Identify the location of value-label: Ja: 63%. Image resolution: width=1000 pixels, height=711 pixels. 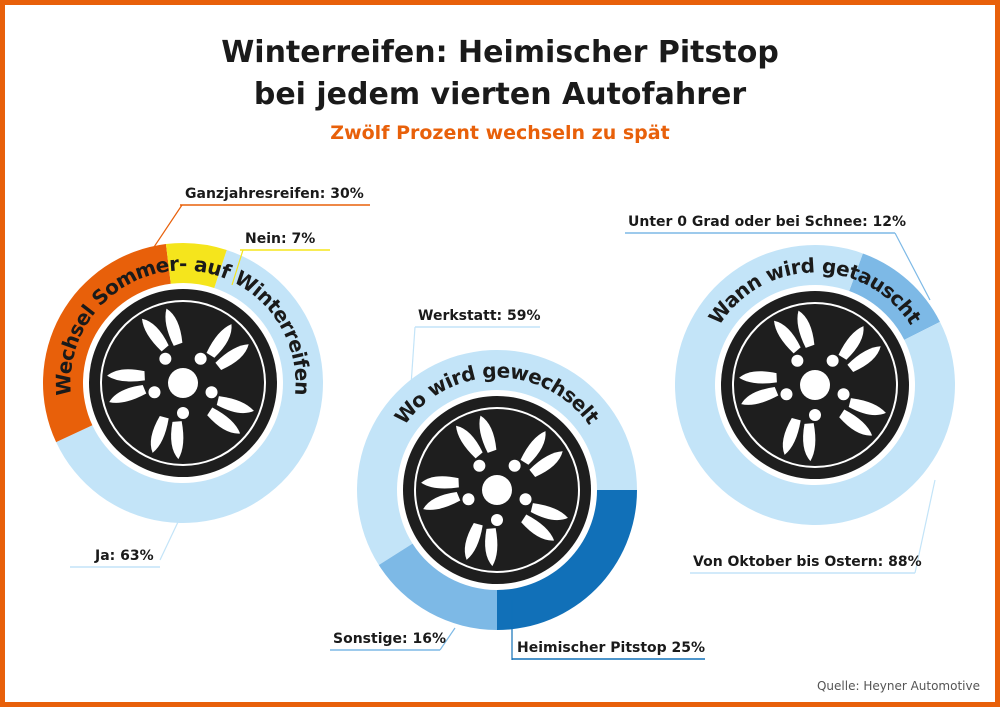
(124, 556).